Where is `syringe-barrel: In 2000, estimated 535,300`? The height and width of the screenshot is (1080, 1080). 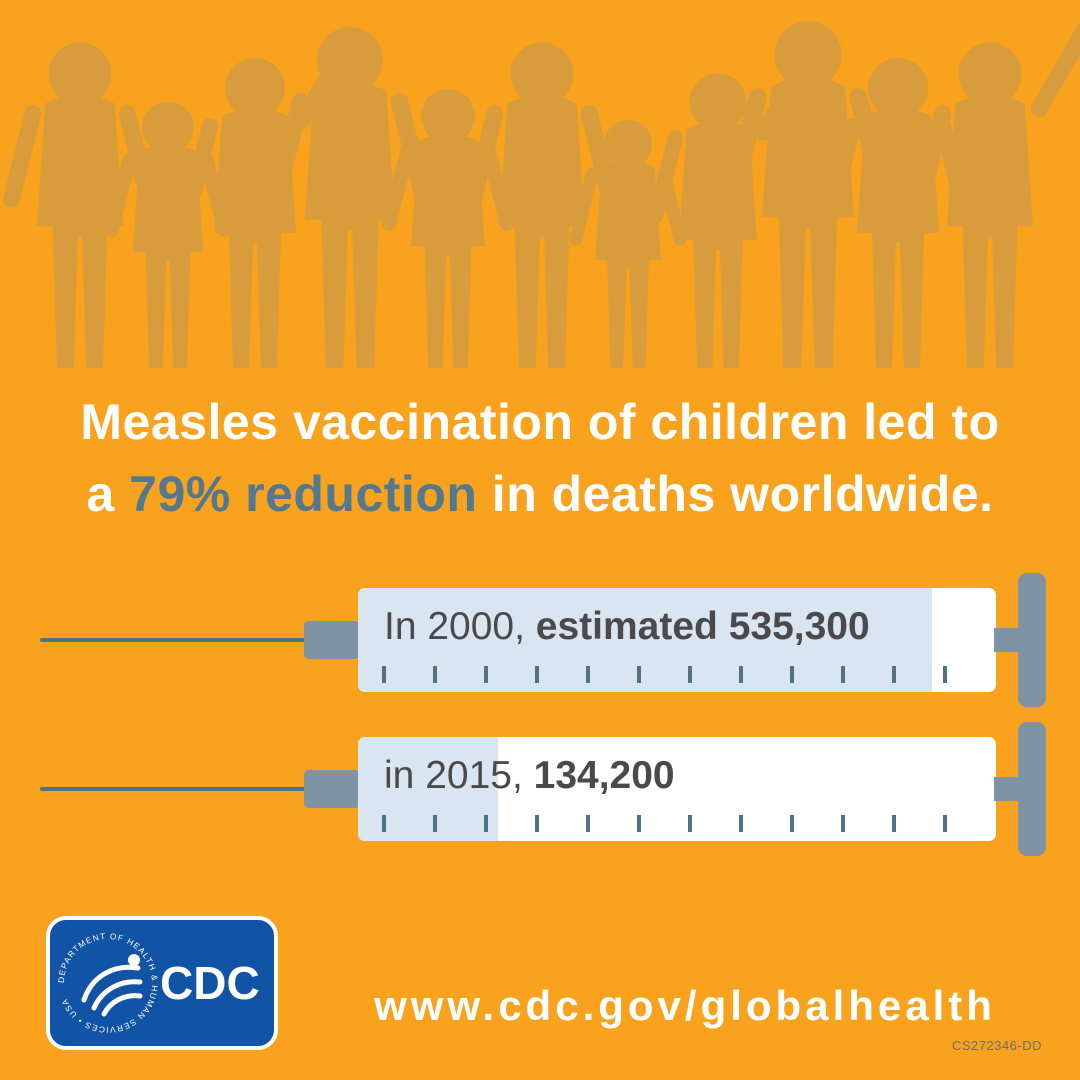
syringe-barrel: In 2000, estimated 535,300 is located at coordinates (677, 640).